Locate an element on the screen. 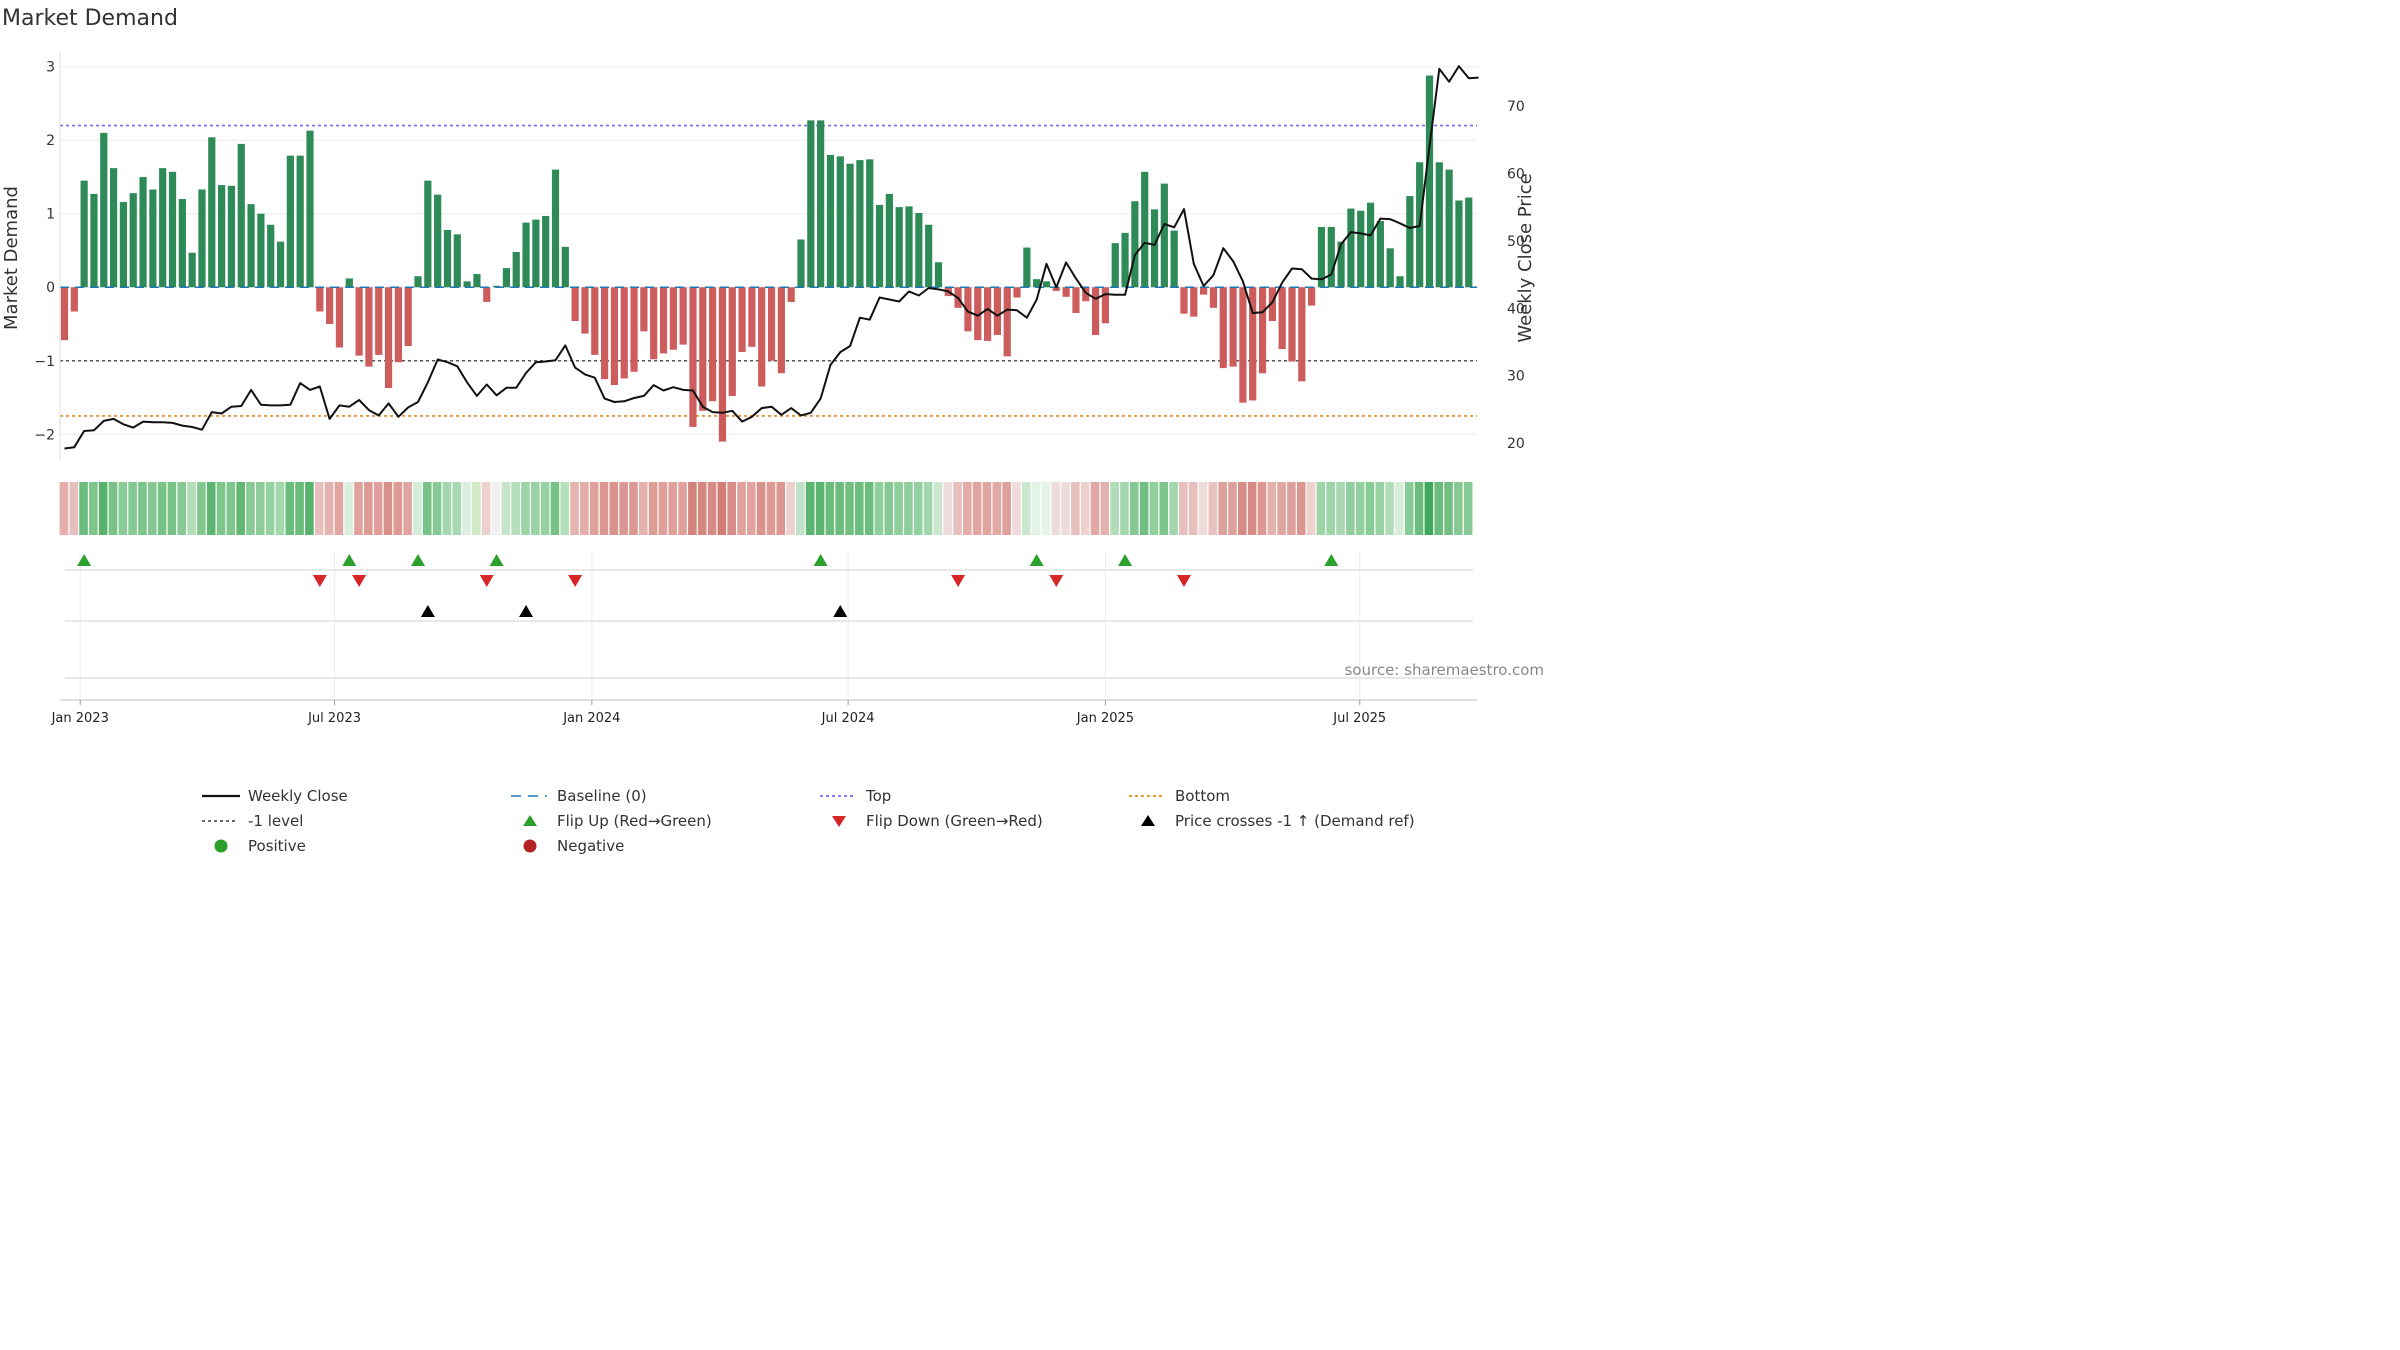  date-tick-label: Jul 2023 is located at coordinates (334, 718).